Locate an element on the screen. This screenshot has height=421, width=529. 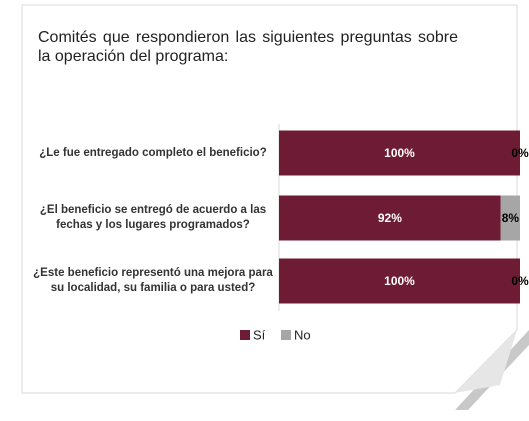
value-label: 92% is located at coordinates (390, 218).